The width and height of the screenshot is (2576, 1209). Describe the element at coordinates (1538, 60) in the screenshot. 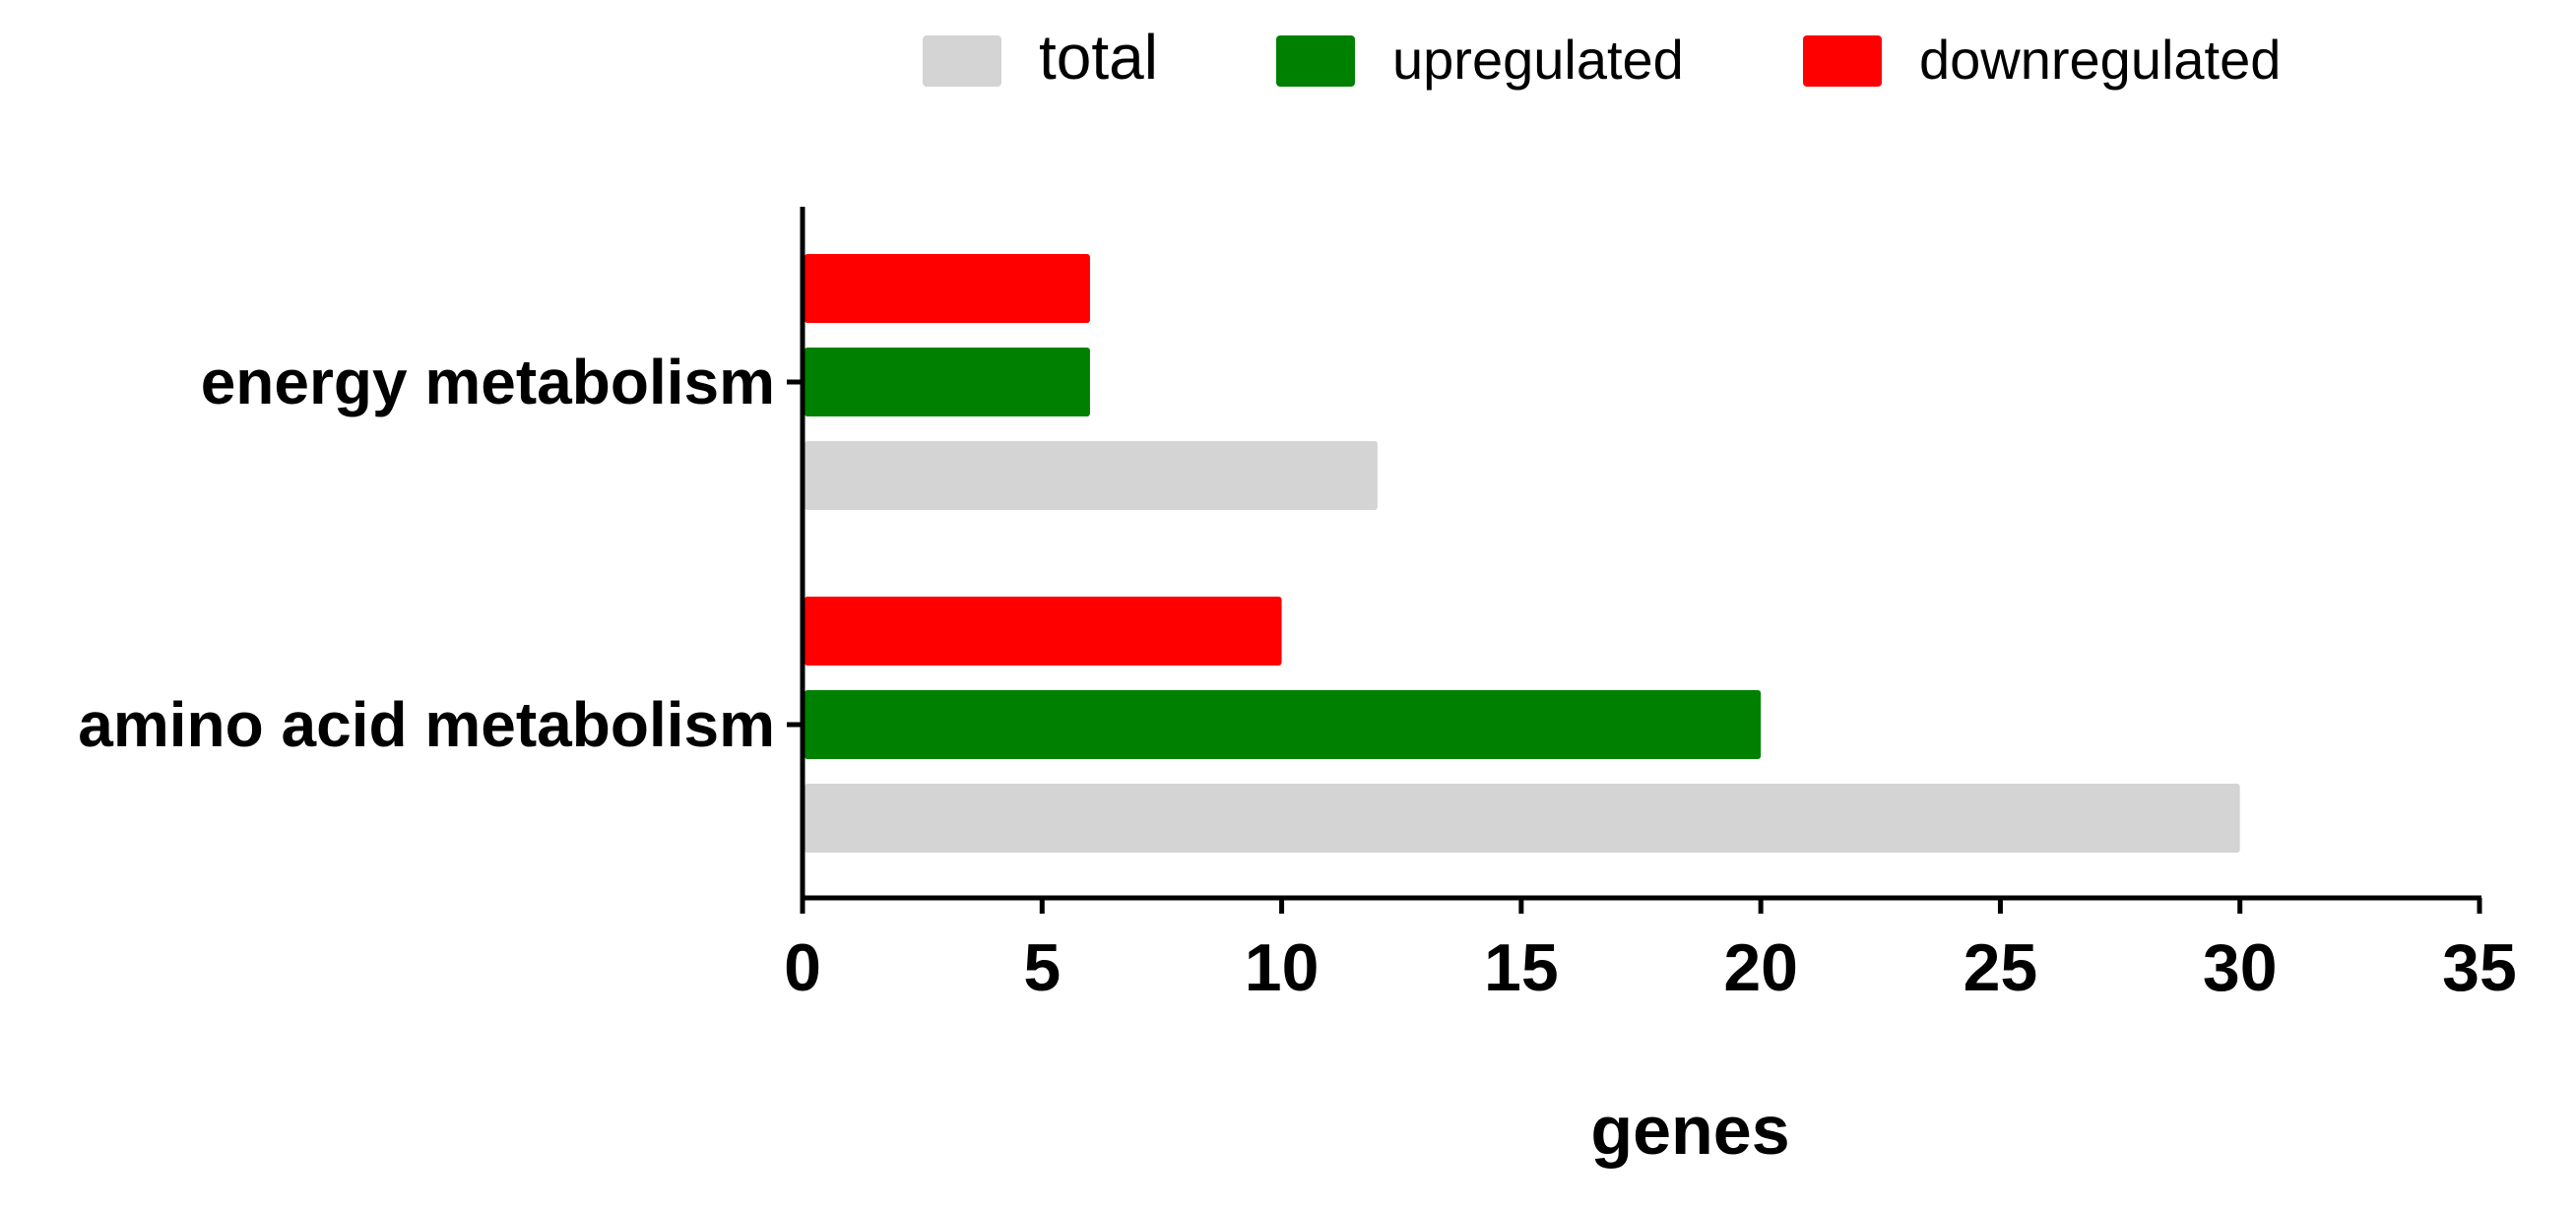

I see `legend-label-upregulated: upregulated` at that location.